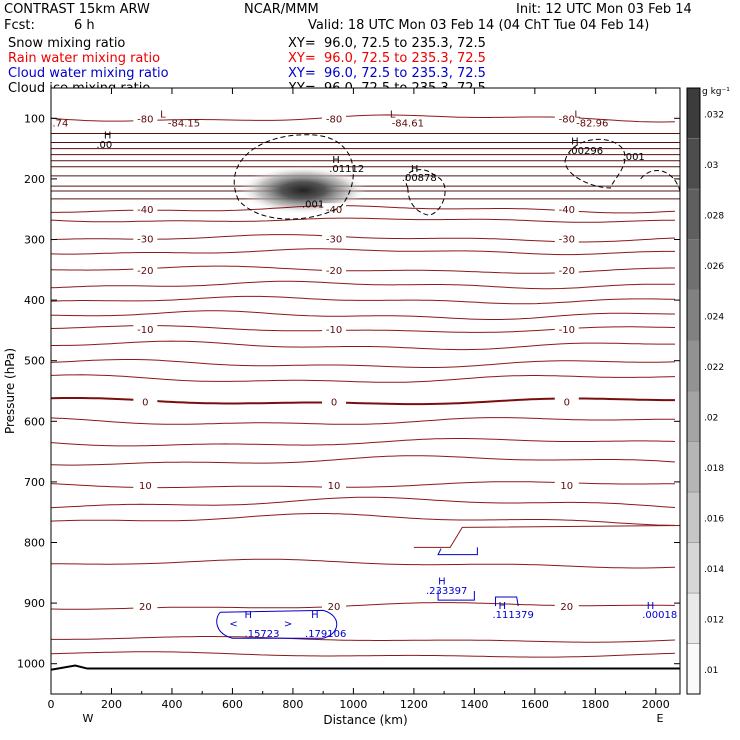 The image size is (740, 740). I want to click on field-name-snow: Snow mixing ratio, so click(67, 43).